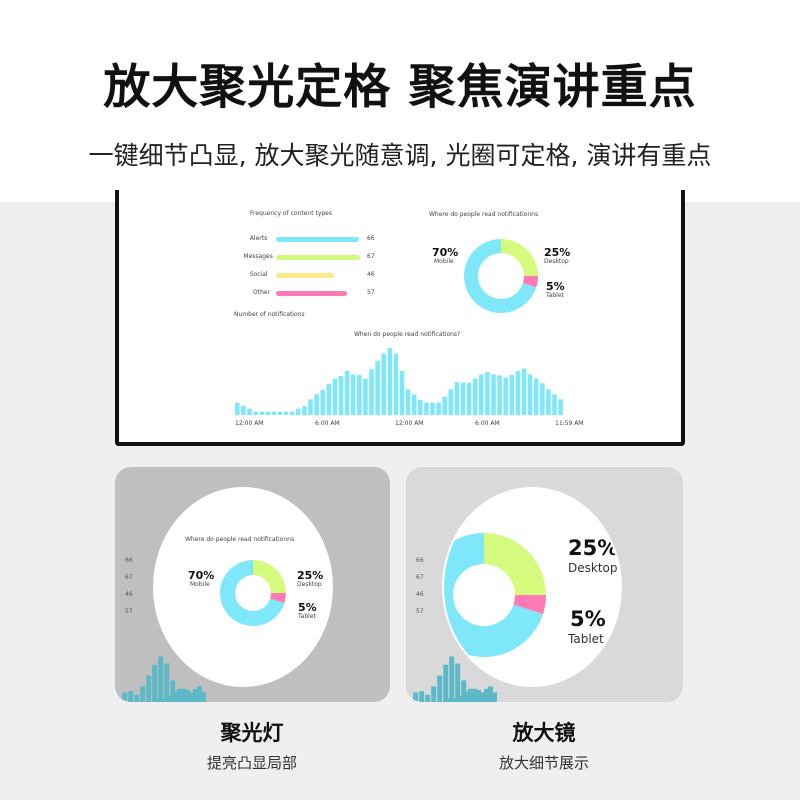 This screenshot has height=800, width=800. Describe the element at coordinates (129, 577) in the screenshot. I see `faint-value: 67` at that location.